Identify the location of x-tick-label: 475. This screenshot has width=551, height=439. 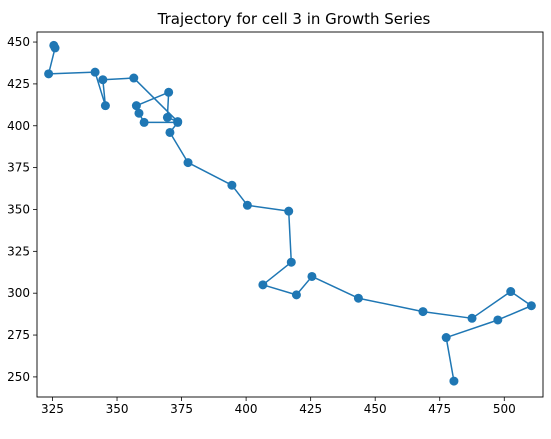
(439, 409).